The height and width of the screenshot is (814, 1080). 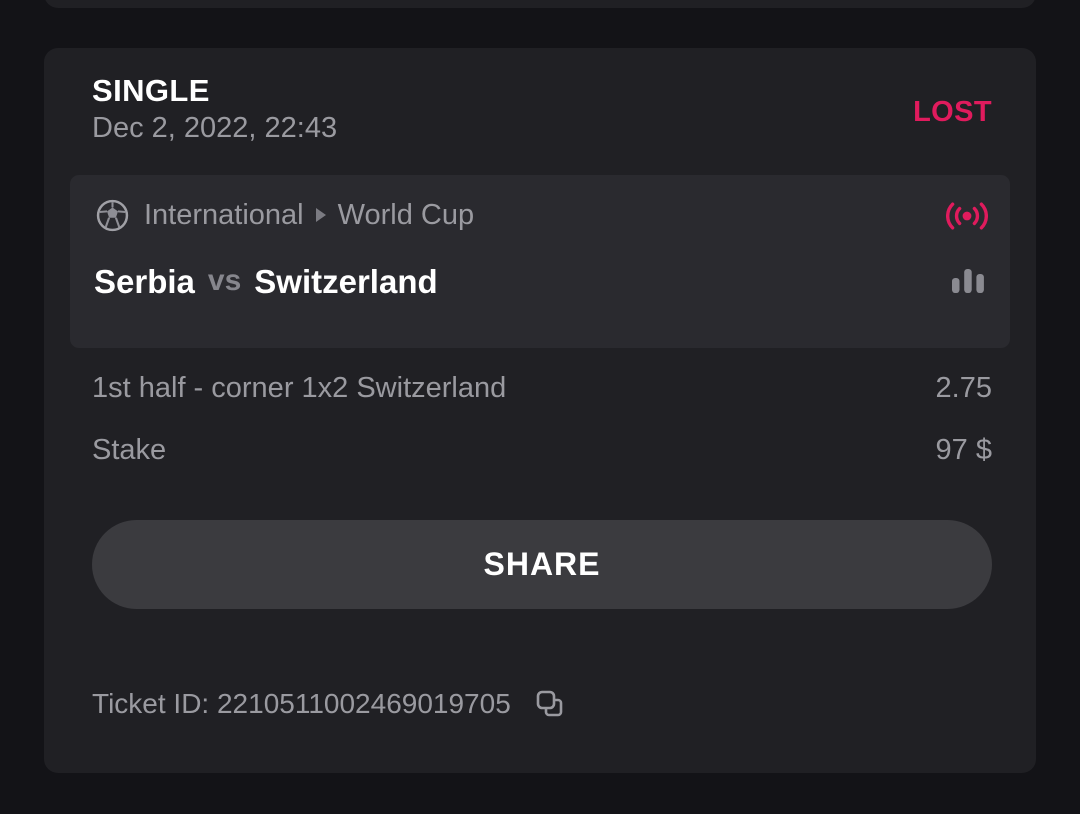 I want to click on selection-row: 1st half - corner 1x2 Switzerland 2.75, so click(x=542, y=388).